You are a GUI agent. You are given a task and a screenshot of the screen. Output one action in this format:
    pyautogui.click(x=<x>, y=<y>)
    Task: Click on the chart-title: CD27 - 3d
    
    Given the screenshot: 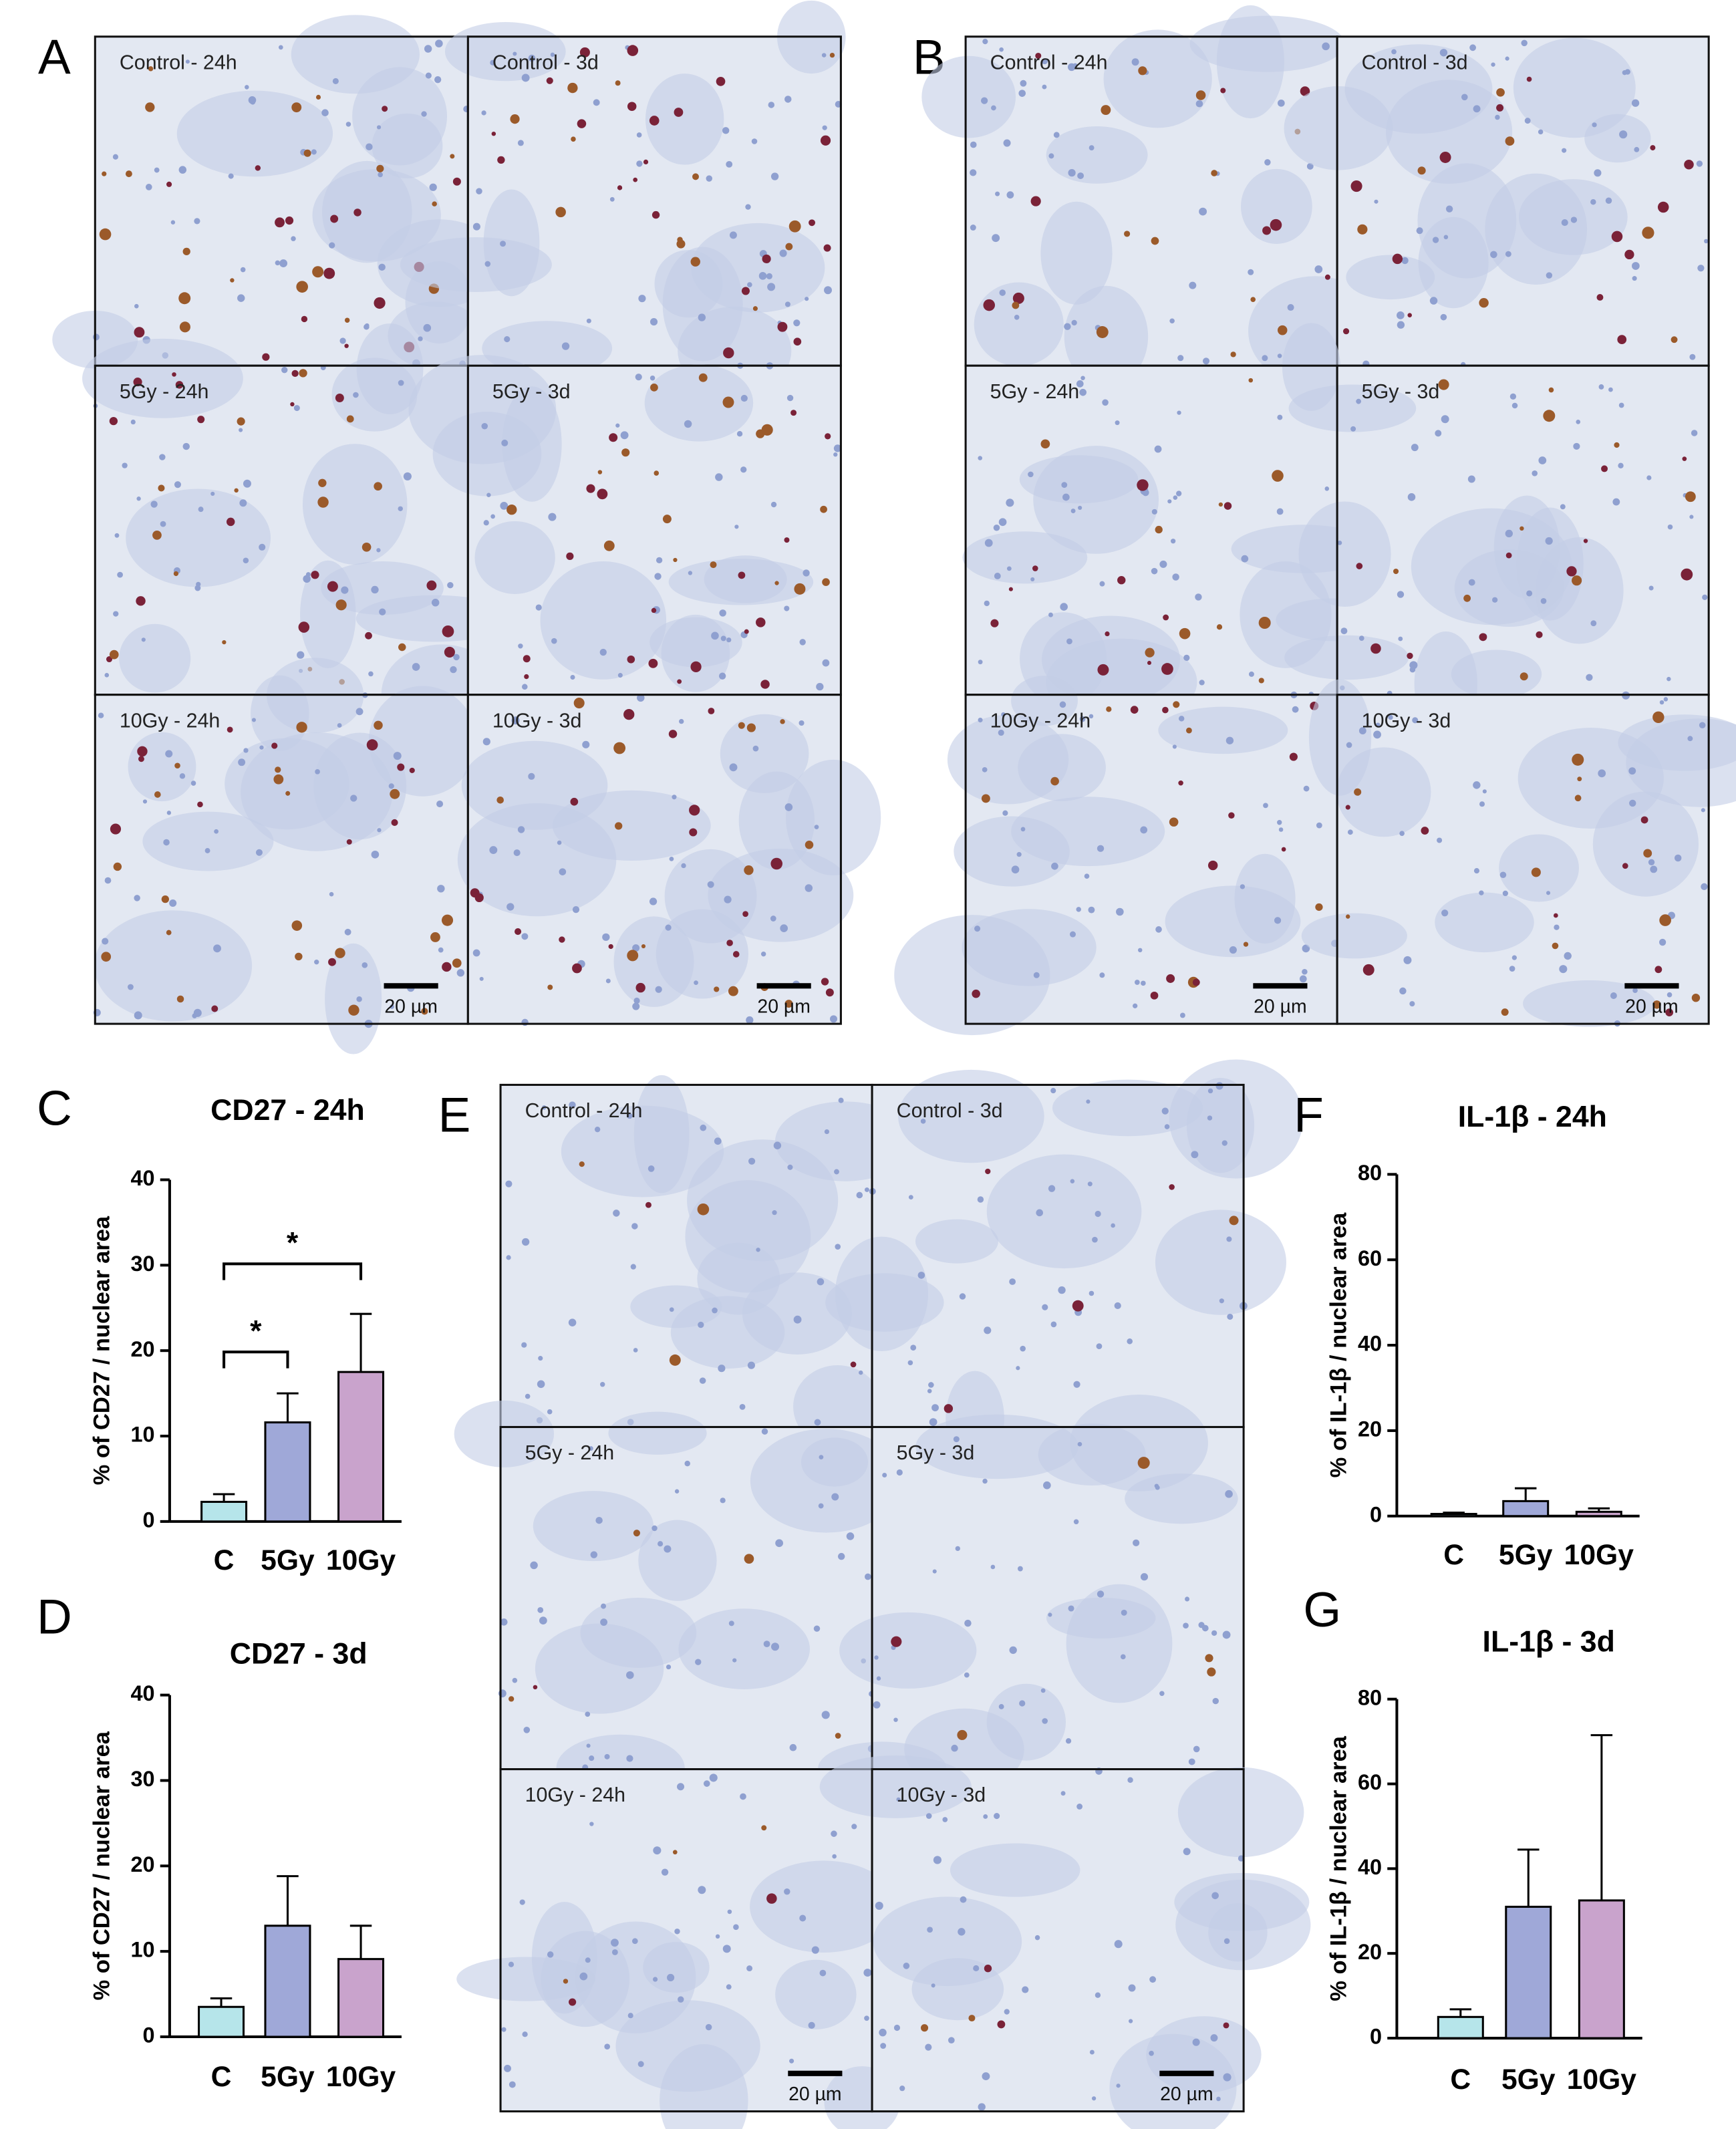 What is the action you would take?
    pyautogui.click(x=299, y=1654)
    